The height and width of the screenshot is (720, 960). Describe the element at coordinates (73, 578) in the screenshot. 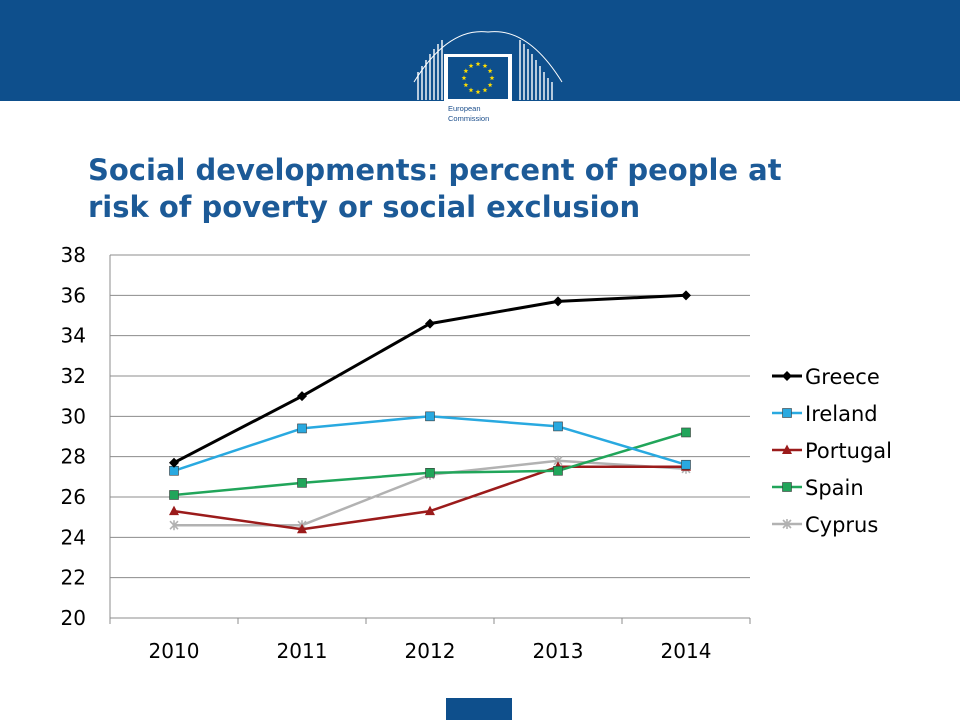

I see `y-tick-label: 22` at that location.